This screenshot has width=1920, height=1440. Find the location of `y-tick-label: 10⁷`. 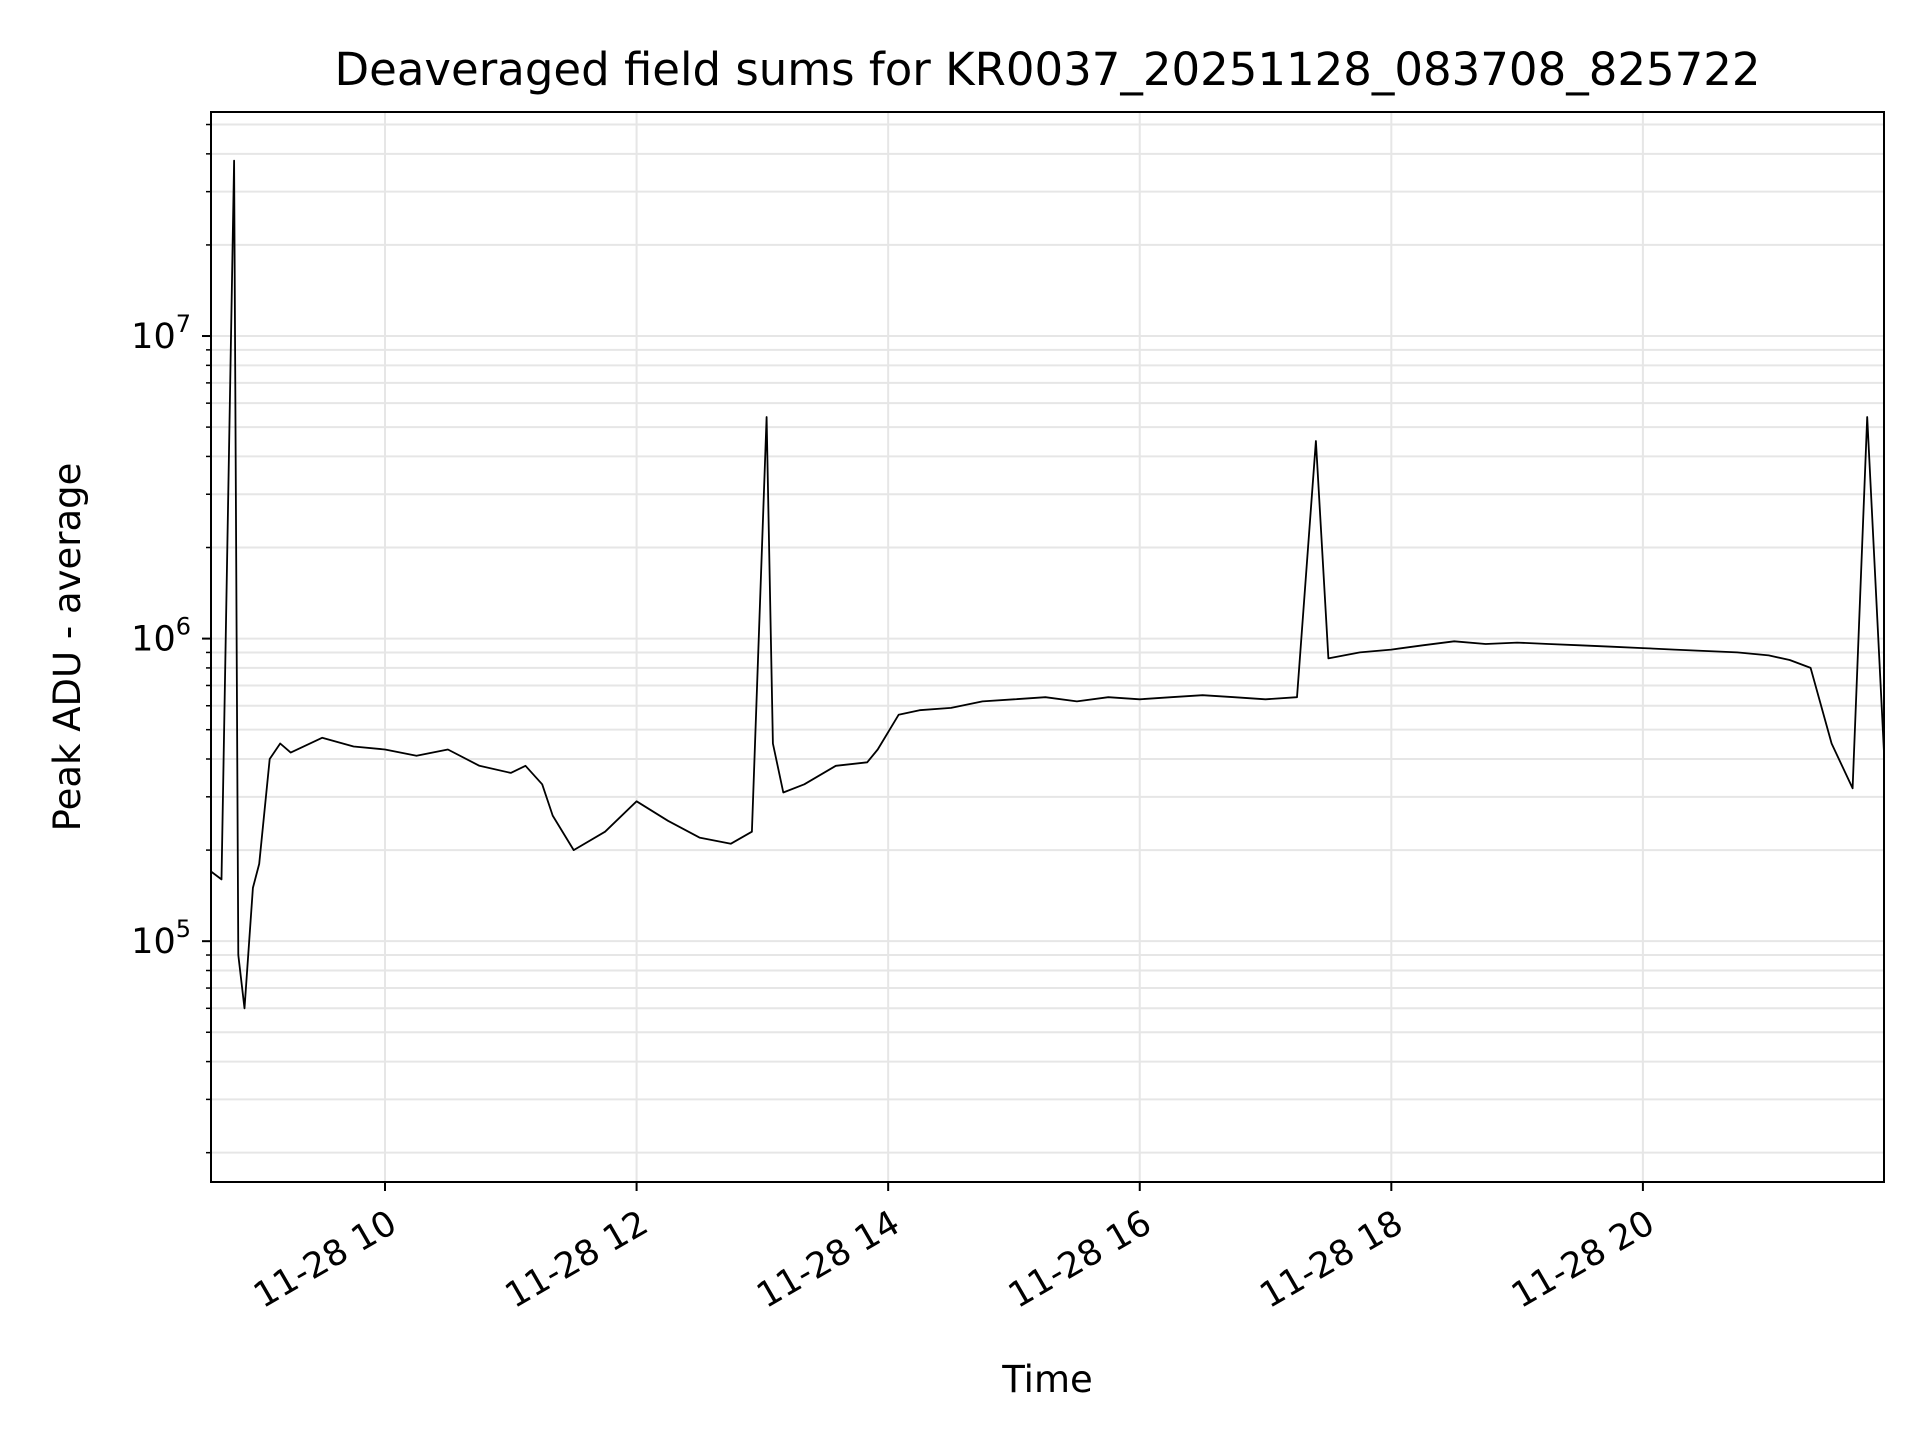

y-tick-label: 10⁷ is located at coordinates (161, 333).